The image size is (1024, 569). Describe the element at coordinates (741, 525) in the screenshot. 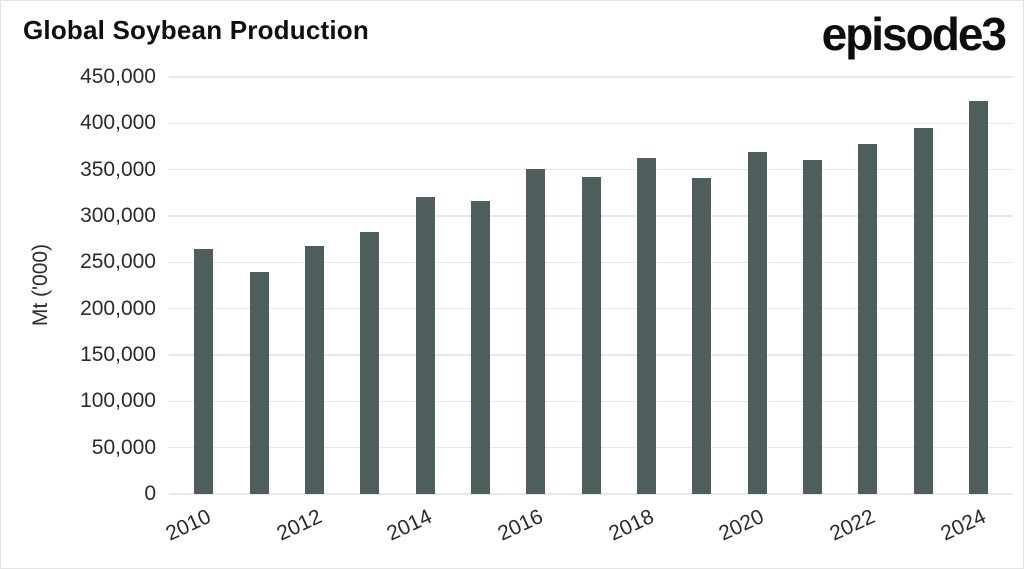

I see `x-tick-label: 2020` at that location.